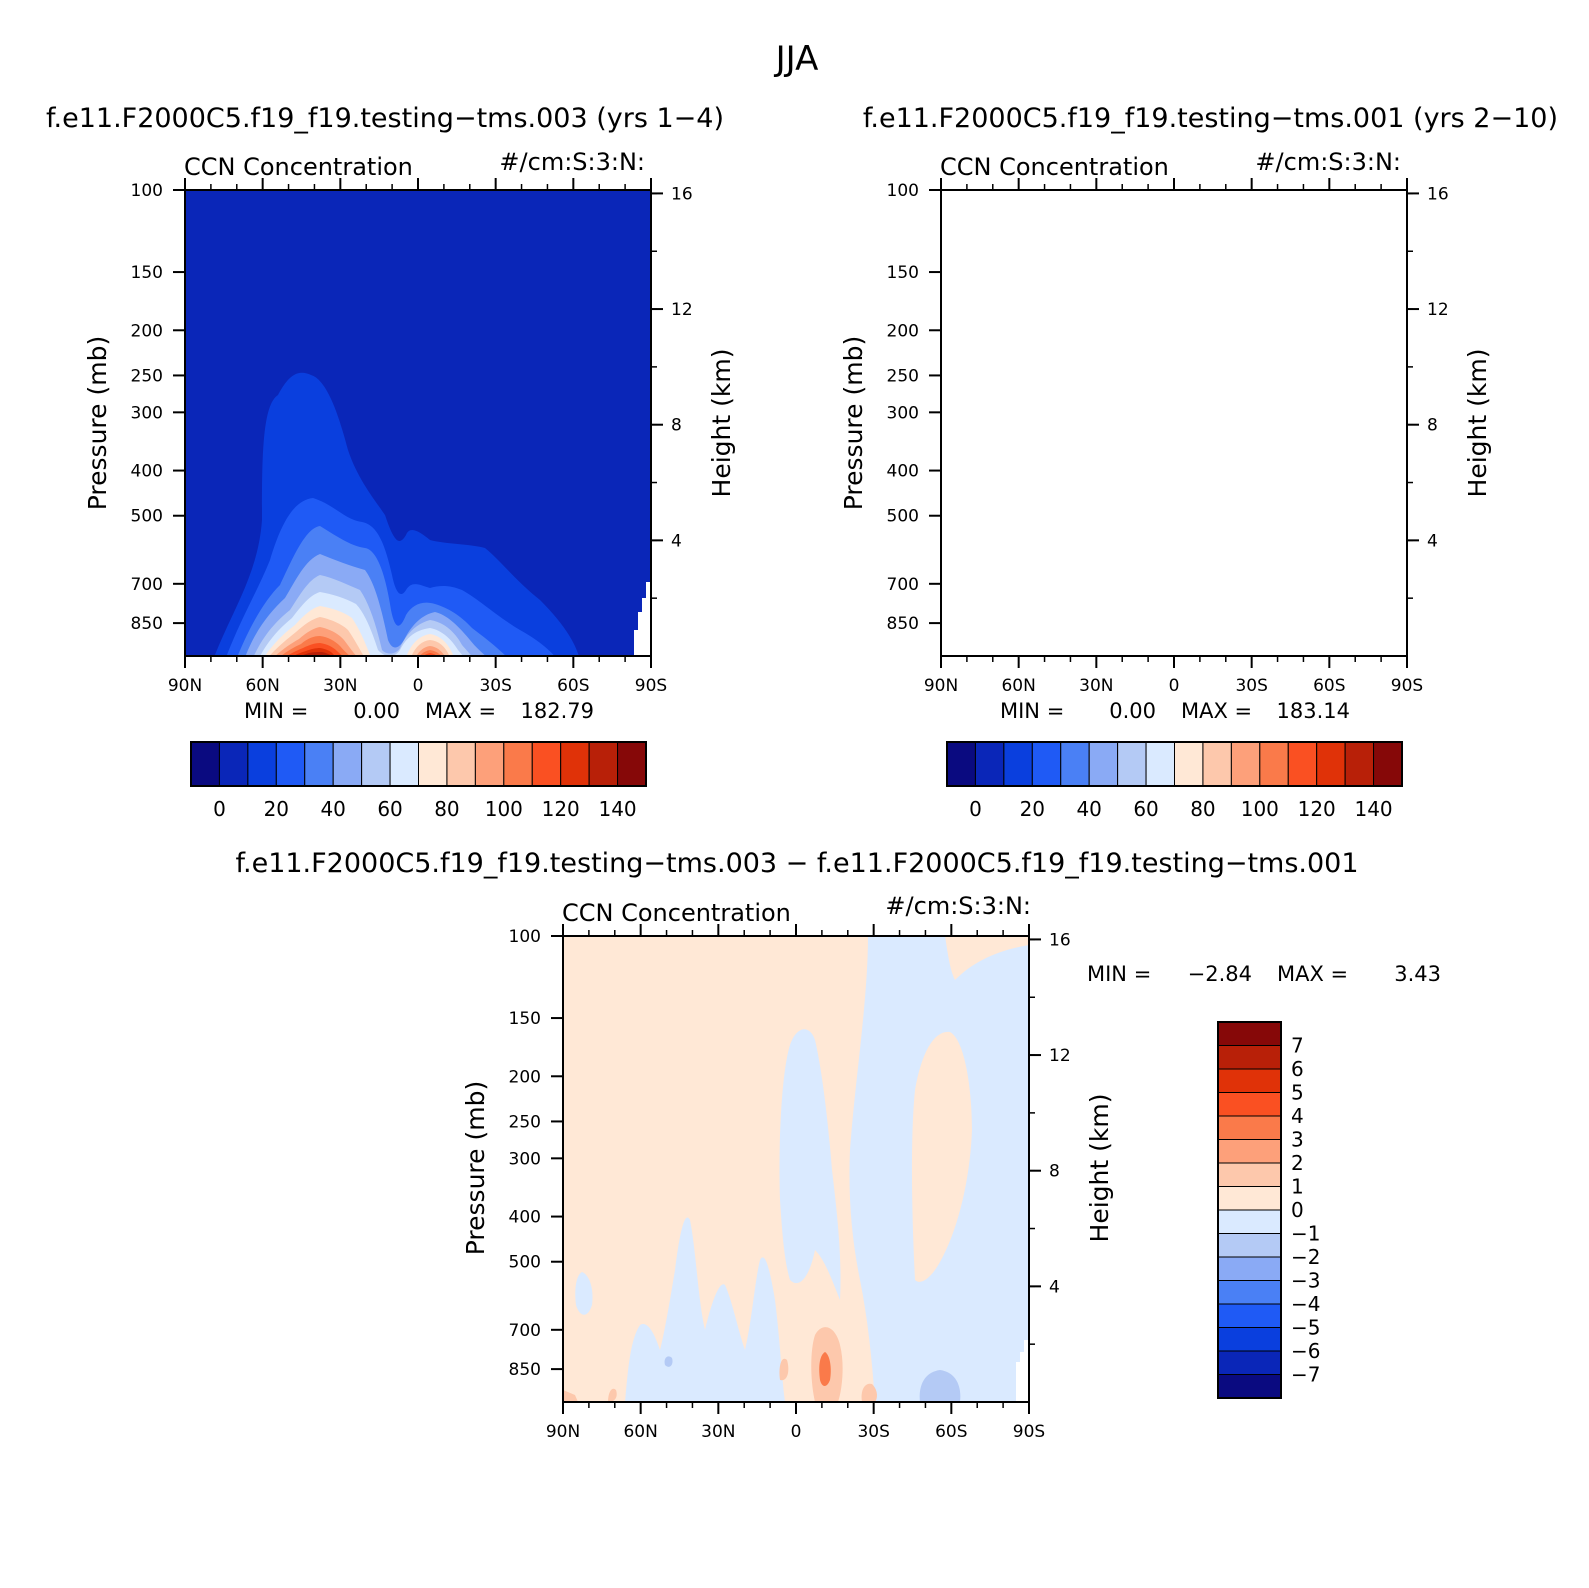 This screenshot has height=1588, width=1589. I want to click on panel-3-min: −2.84, so click(1220, 974).